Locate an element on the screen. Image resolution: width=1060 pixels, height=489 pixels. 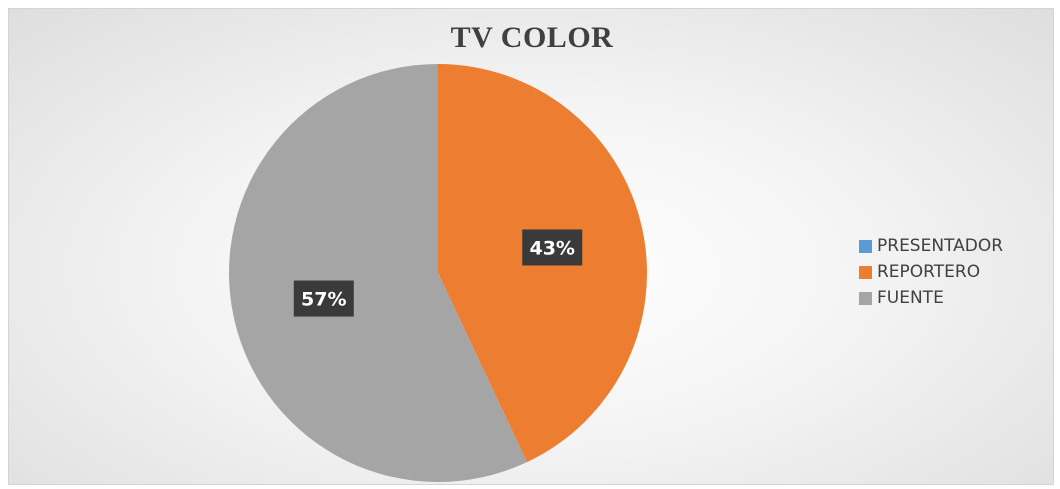
legend-item-reportero: REPORTERO is located at coordinates (959, 272).